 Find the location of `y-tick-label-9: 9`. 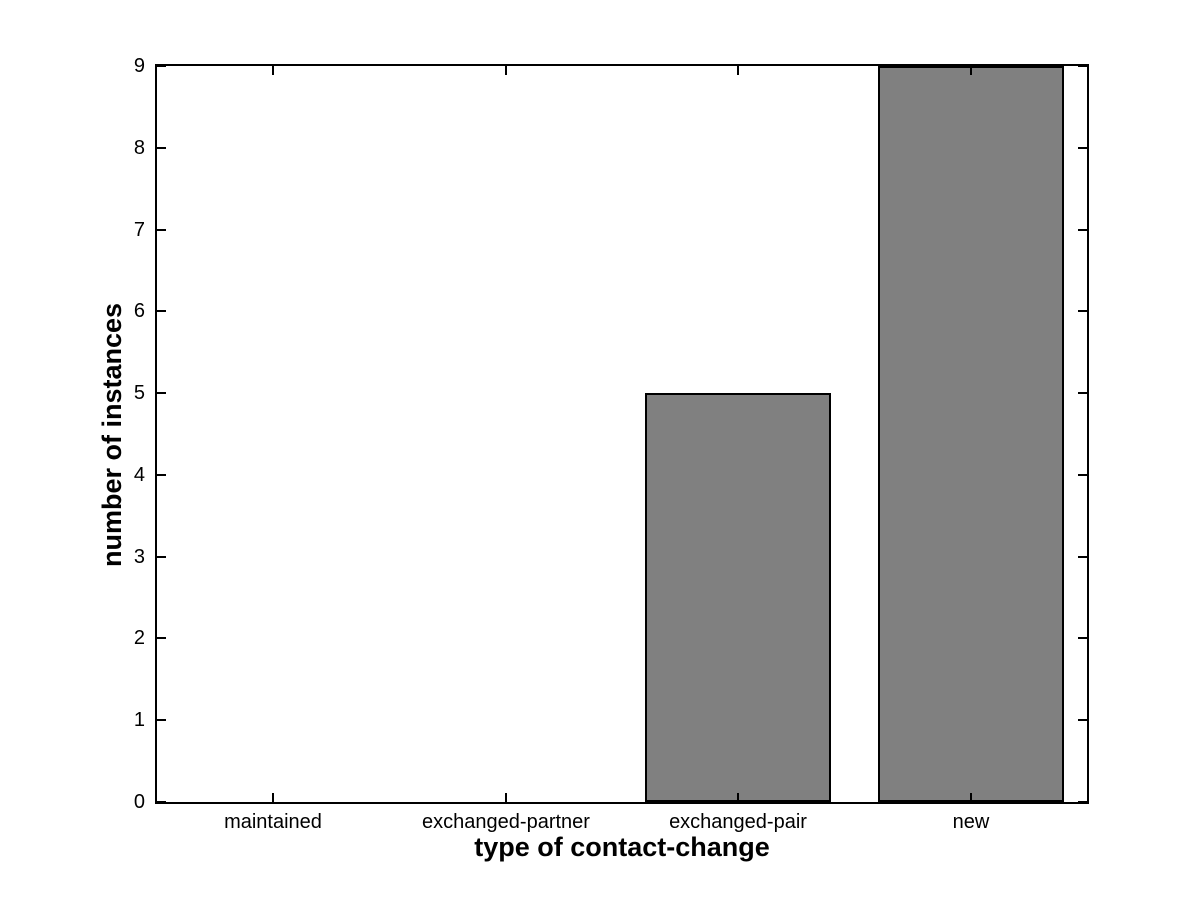

y-tick-label-9: 9 is located at coordinates (139, 66).